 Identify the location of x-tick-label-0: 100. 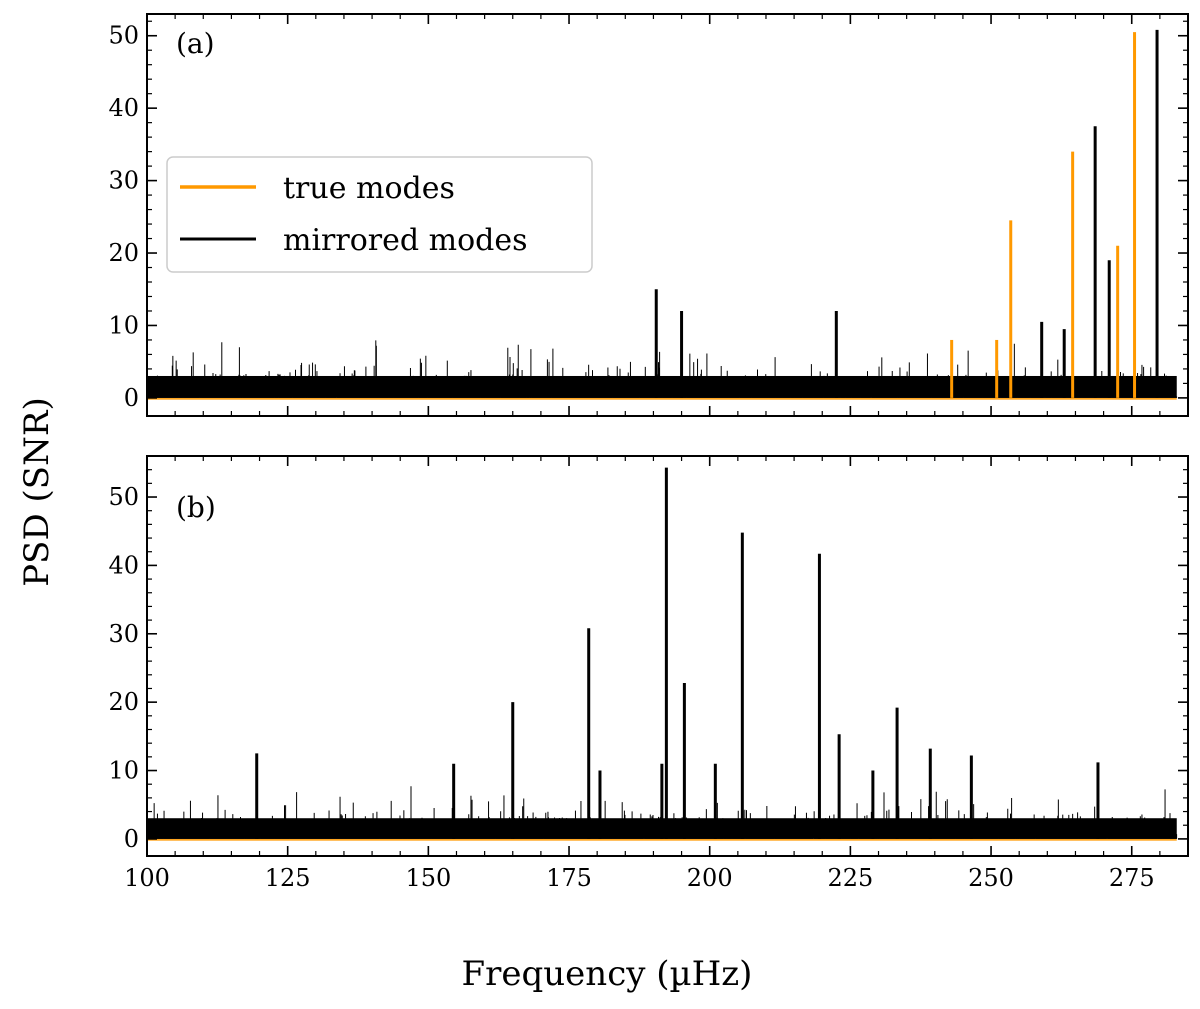
(147, 878).